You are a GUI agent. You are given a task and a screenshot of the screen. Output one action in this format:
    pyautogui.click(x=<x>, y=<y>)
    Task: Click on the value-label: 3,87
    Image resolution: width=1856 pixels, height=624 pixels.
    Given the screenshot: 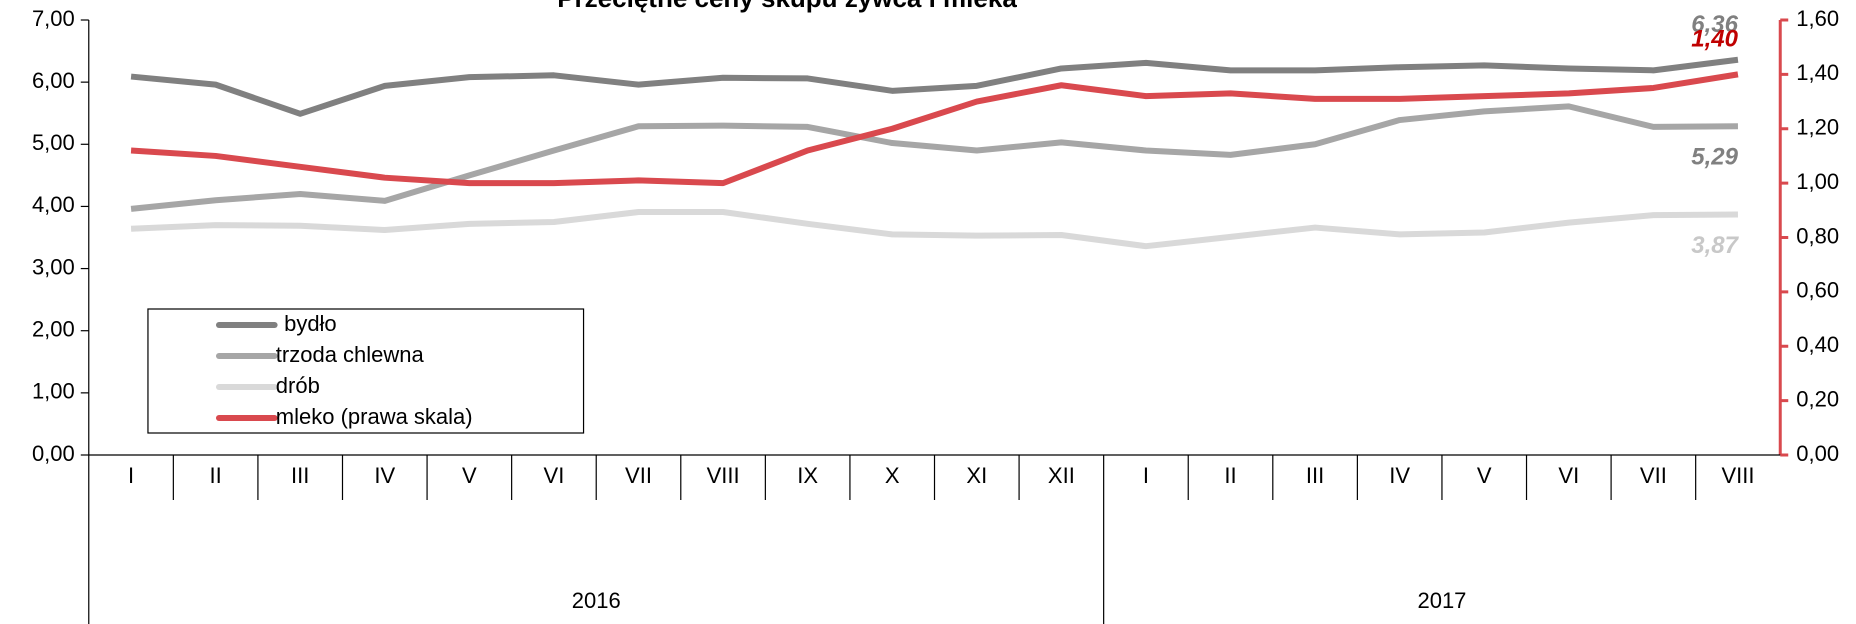 What is the action you would take?
    pyautogui.click(x=1715, y=245)
    